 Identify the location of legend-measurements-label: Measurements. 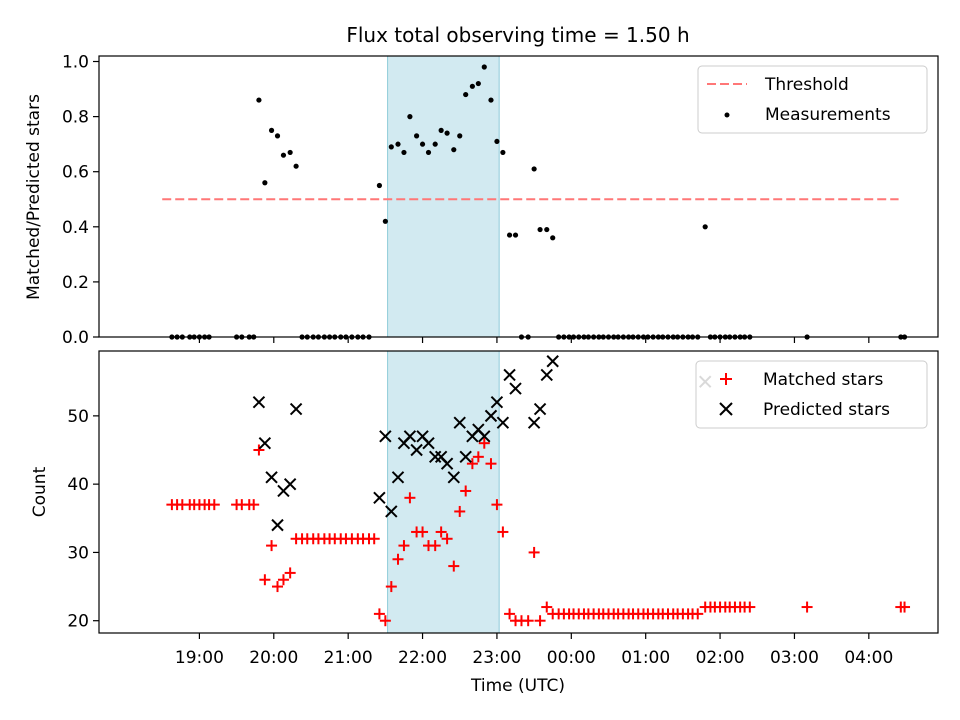
(828, 115).